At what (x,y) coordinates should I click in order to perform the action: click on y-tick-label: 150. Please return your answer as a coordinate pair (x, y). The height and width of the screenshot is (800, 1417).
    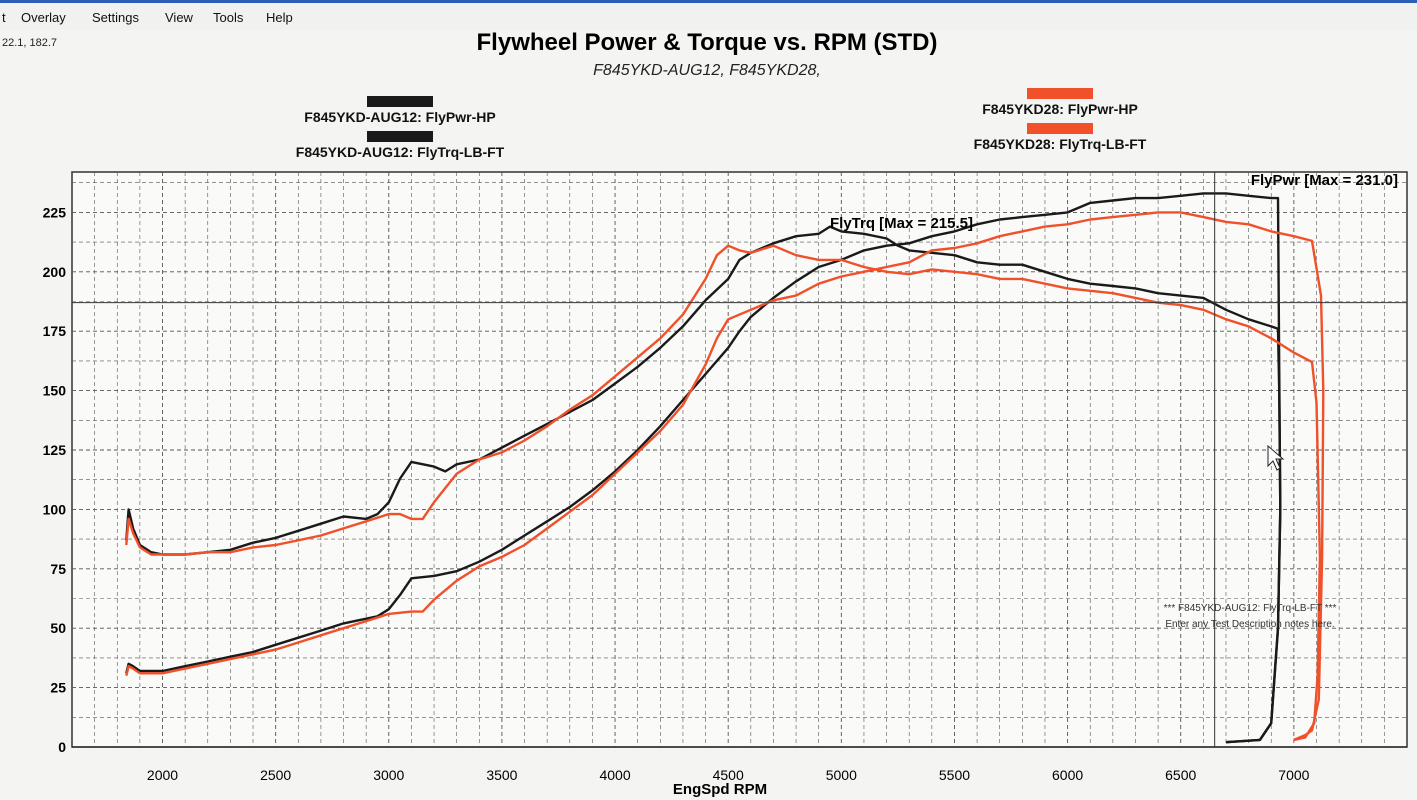
    Looking at the image, I should click on (55, 391).